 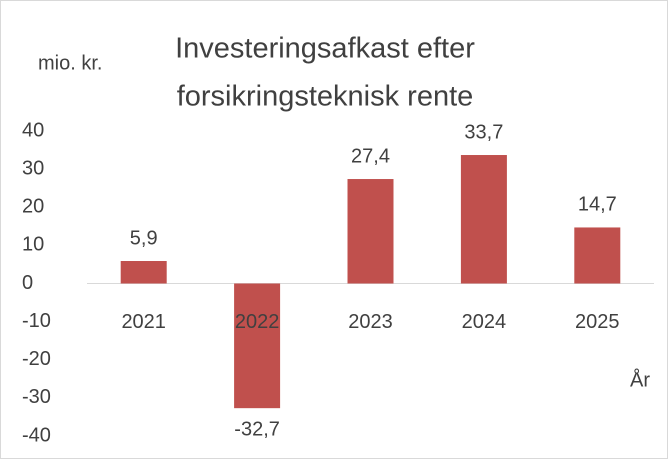 I want to click on x-tick-label: 2022, so click(x=257, y=322).